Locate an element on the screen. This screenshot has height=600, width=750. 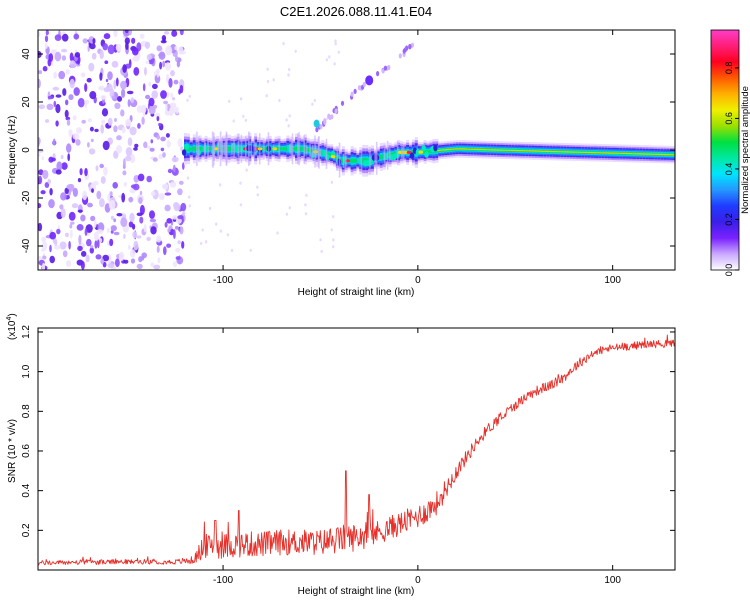
snr-y-tick-label: 0.4 is located at coordinates (26, 490).